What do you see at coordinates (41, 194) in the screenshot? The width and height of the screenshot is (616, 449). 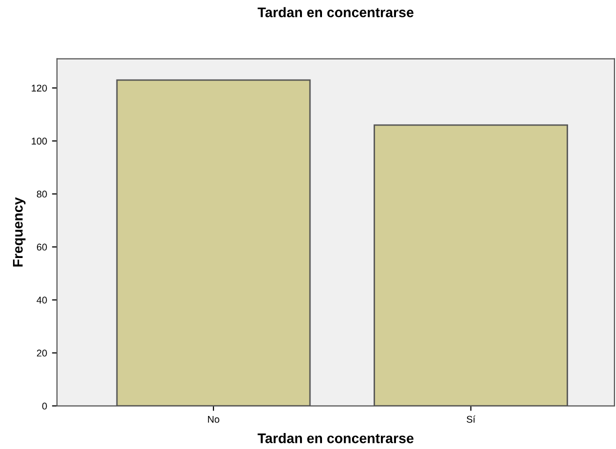 I see `y-tick-label: 80` at bounding box center [41, 194].